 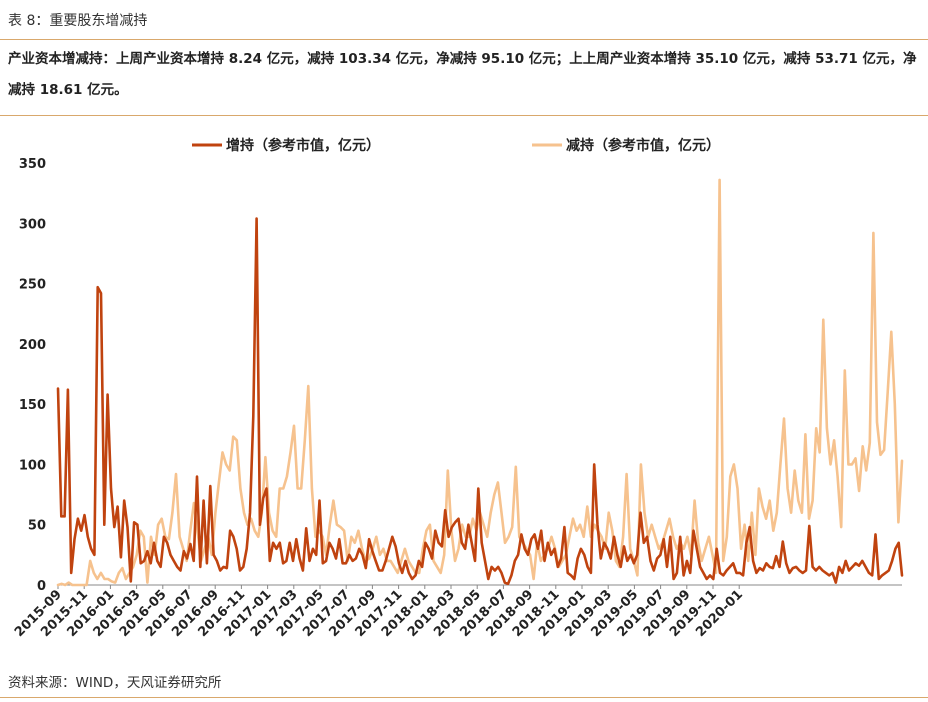 I want to click on summary-rule, so click(x=464, y=115).